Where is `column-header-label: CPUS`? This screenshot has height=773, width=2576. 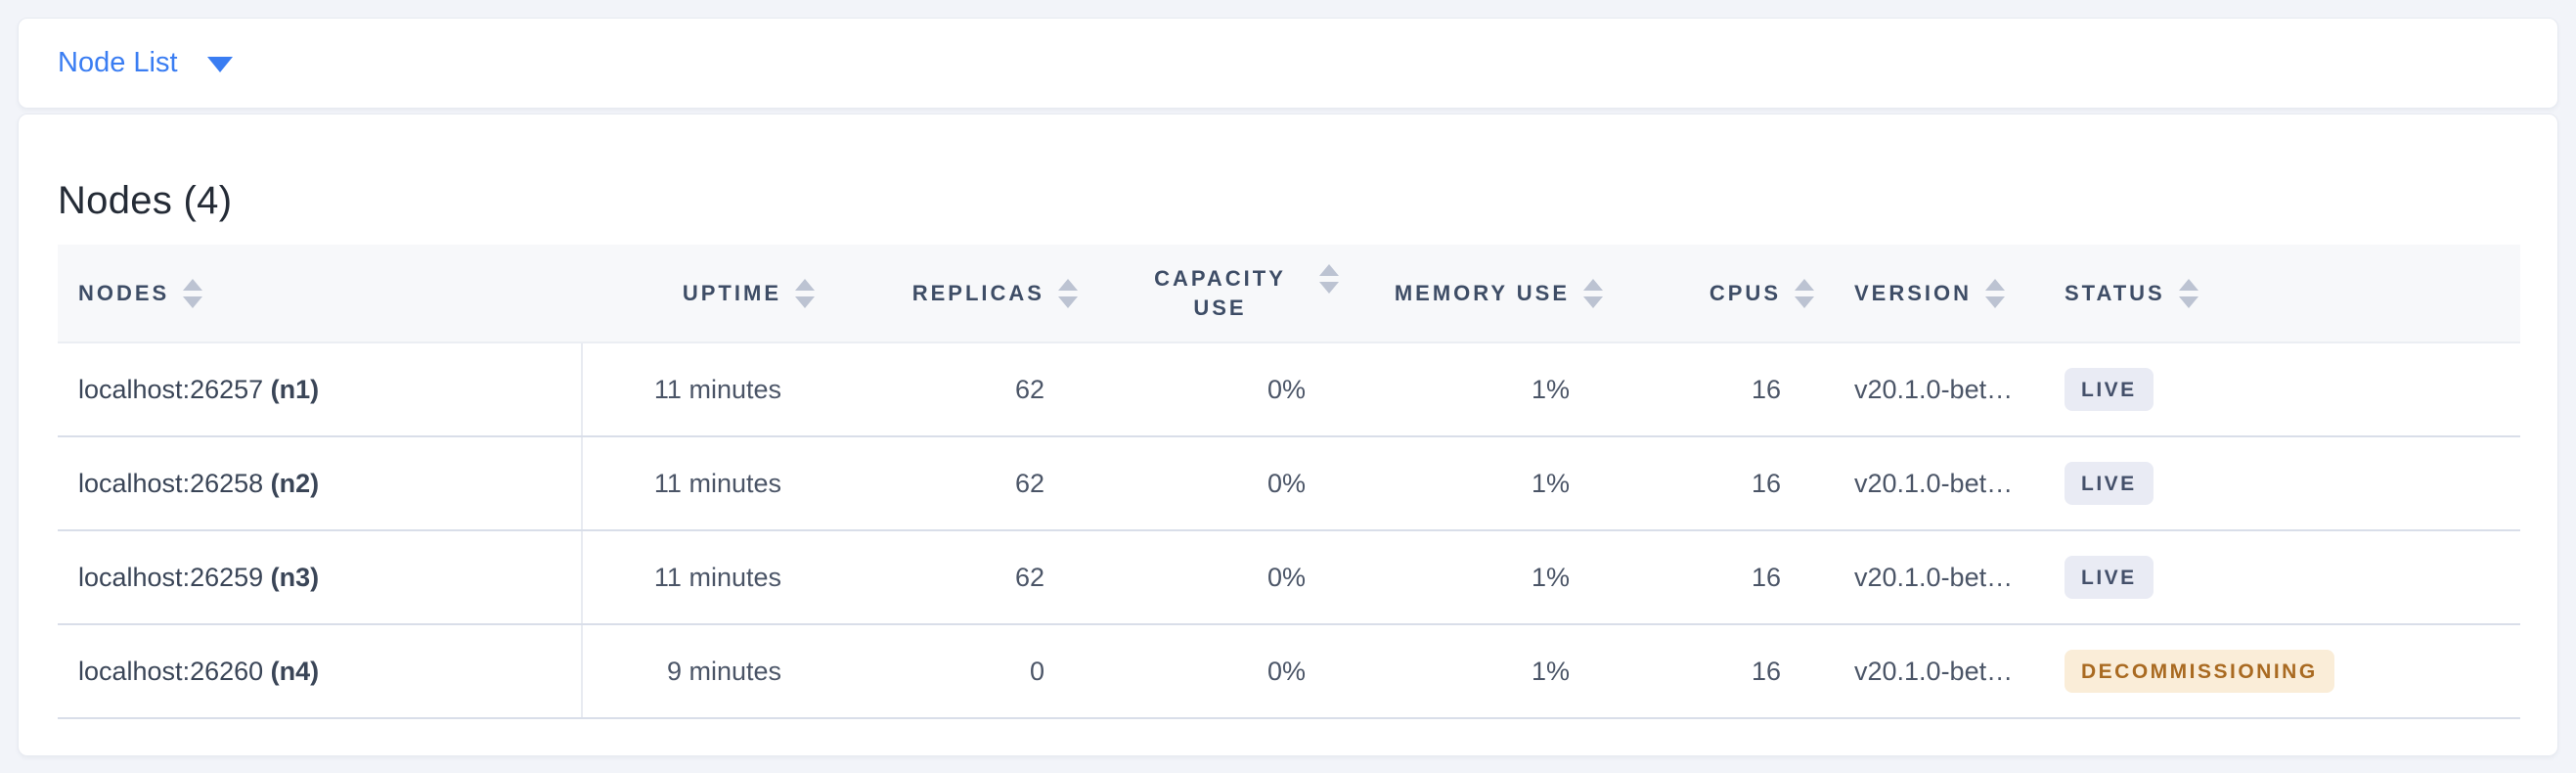
column-header-label: CPUS is located at coordinates (1745, 292).